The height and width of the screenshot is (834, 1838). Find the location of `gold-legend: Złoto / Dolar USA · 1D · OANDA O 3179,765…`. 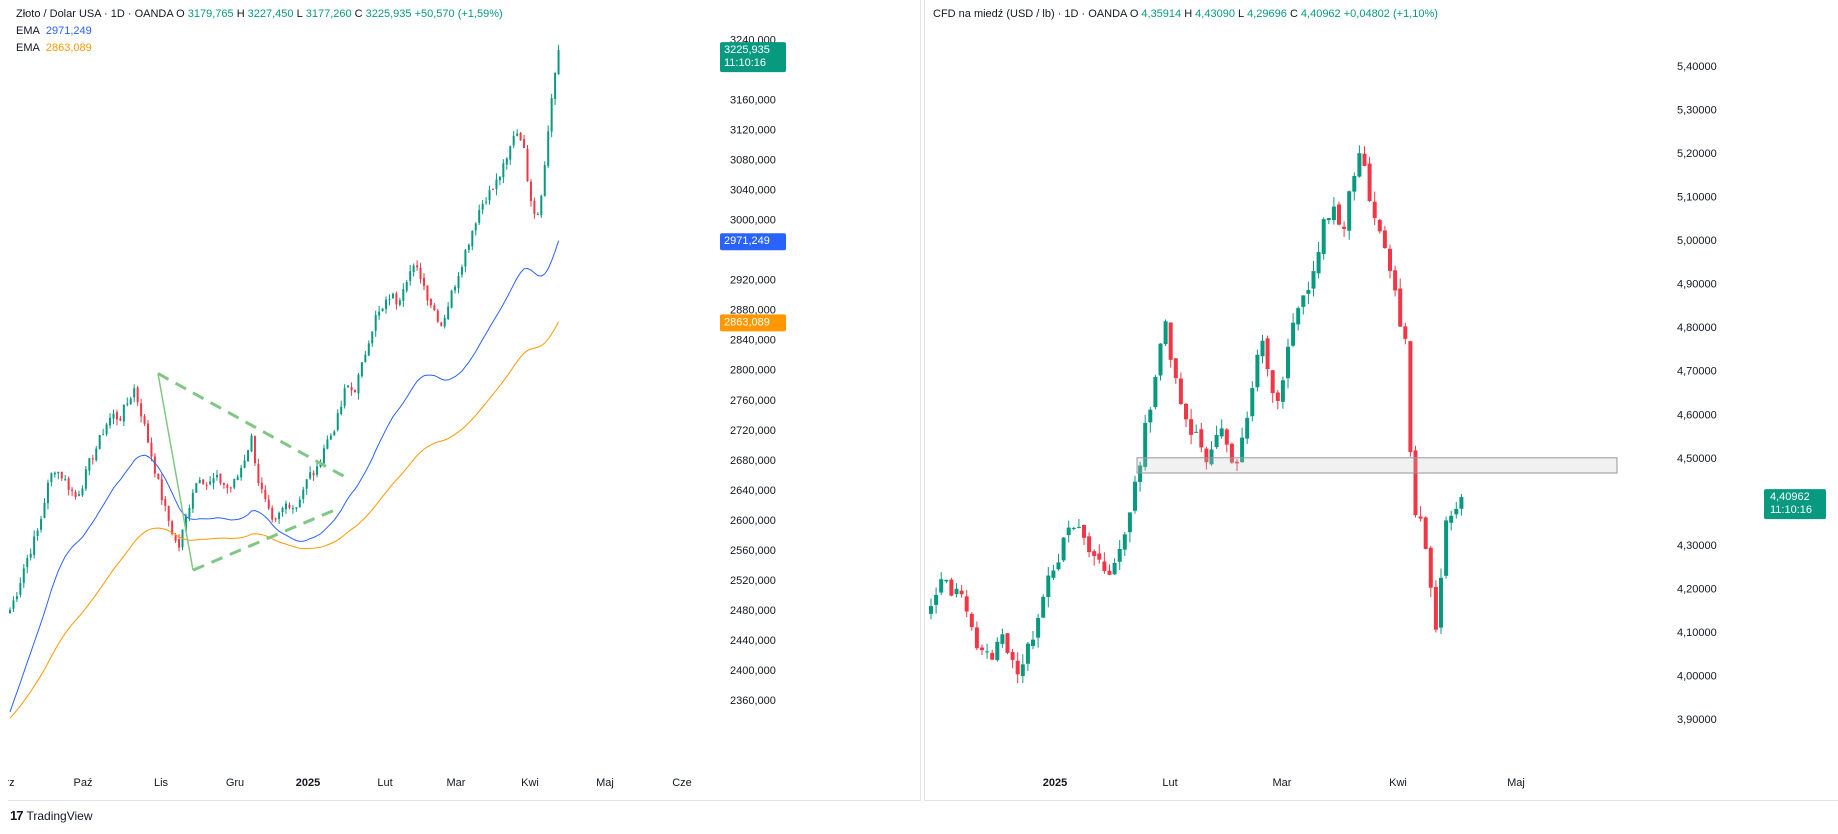

gold-legend: Złoto / Dolar USA · 1D · OANDA O 3179,765… is located at coordinates (259, 31).